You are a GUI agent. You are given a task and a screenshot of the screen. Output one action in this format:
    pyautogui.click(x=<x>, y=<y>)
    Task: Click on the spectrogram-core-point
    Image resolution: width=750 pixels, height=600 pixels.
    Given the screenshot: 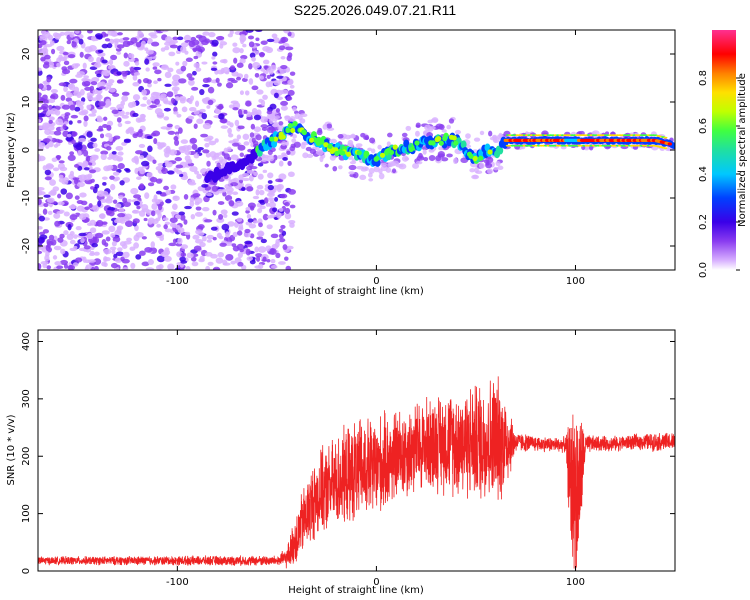 What is the action you would take?
    pyautogui.click(x=670, y=144)
    